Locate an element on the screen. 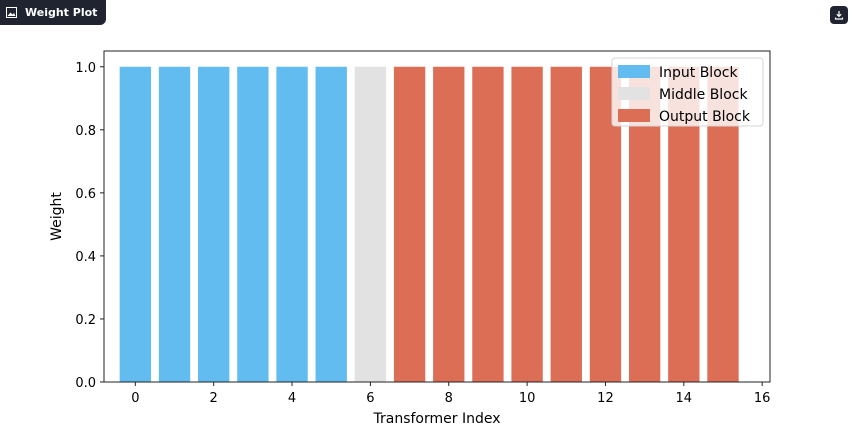  download-icon is located at coordinates (839, 15).